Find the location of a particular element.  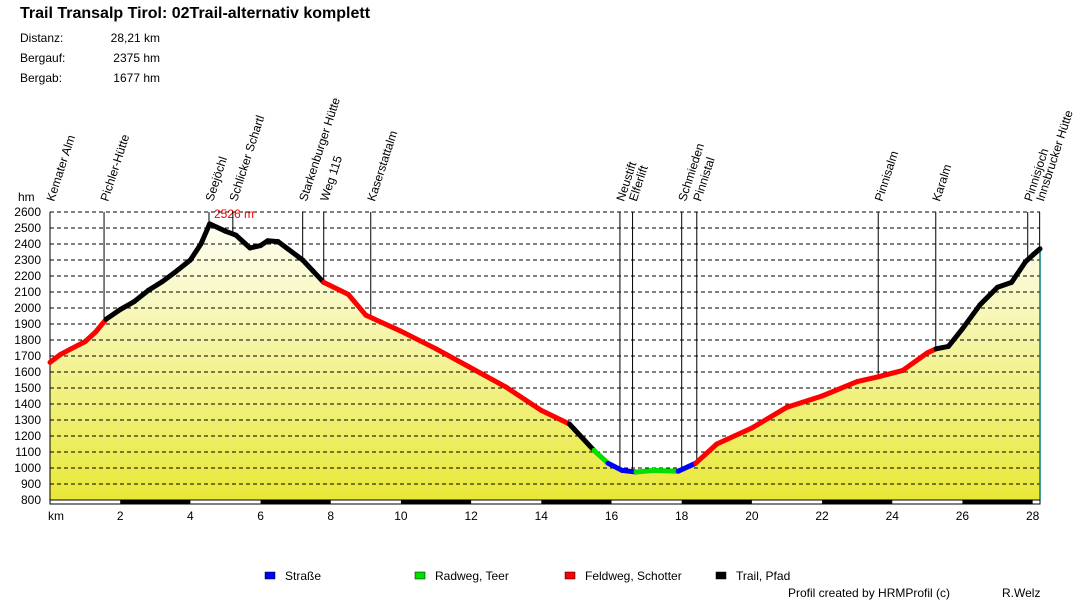

y-tick-label: 1100 is located at coordinates (28, 452).